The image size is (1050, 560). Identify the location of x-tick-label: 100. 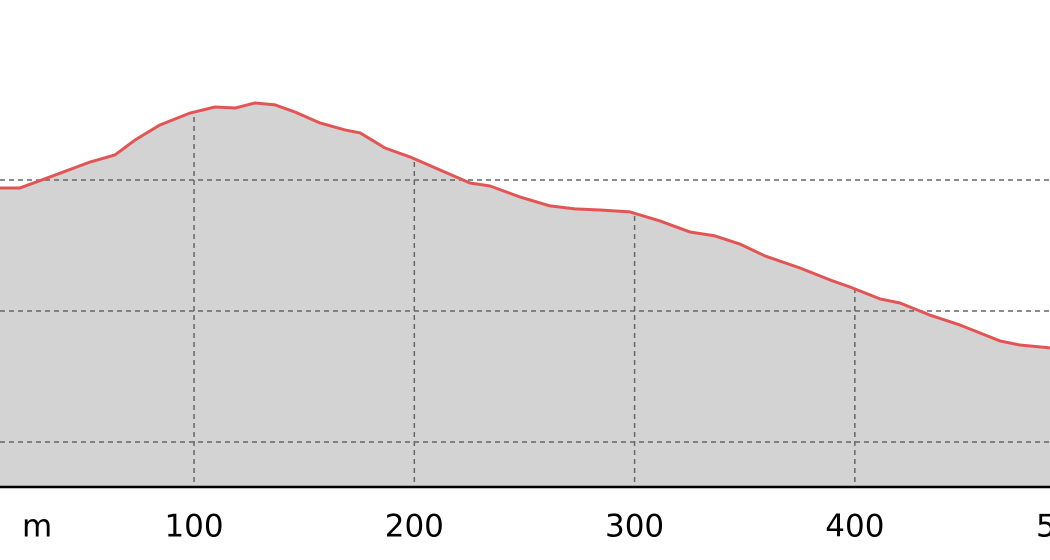
(193, 527).